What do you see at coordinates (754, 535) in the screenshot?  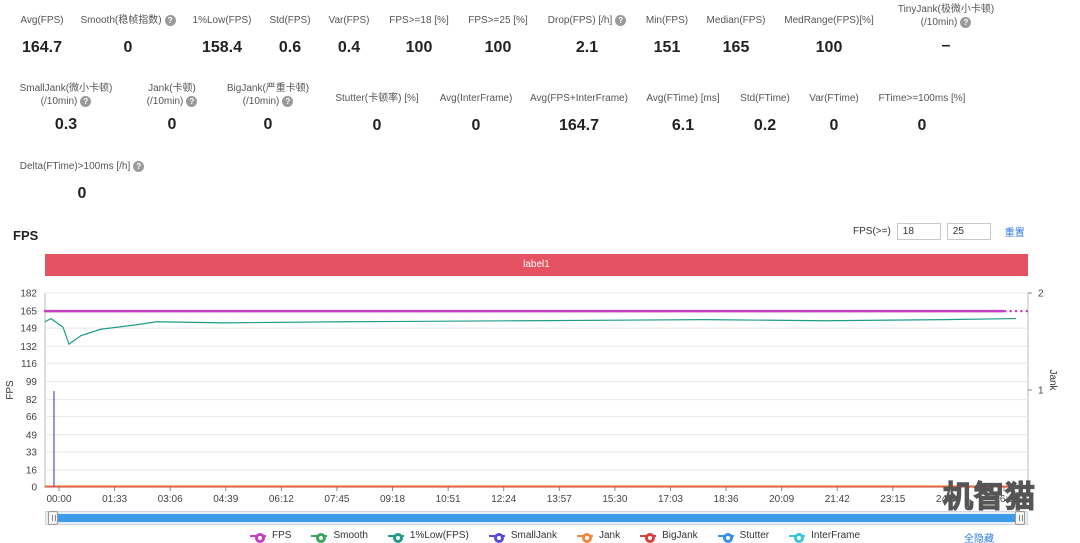 I see `legend-label: Stutter` at bounding box center [754, 535].